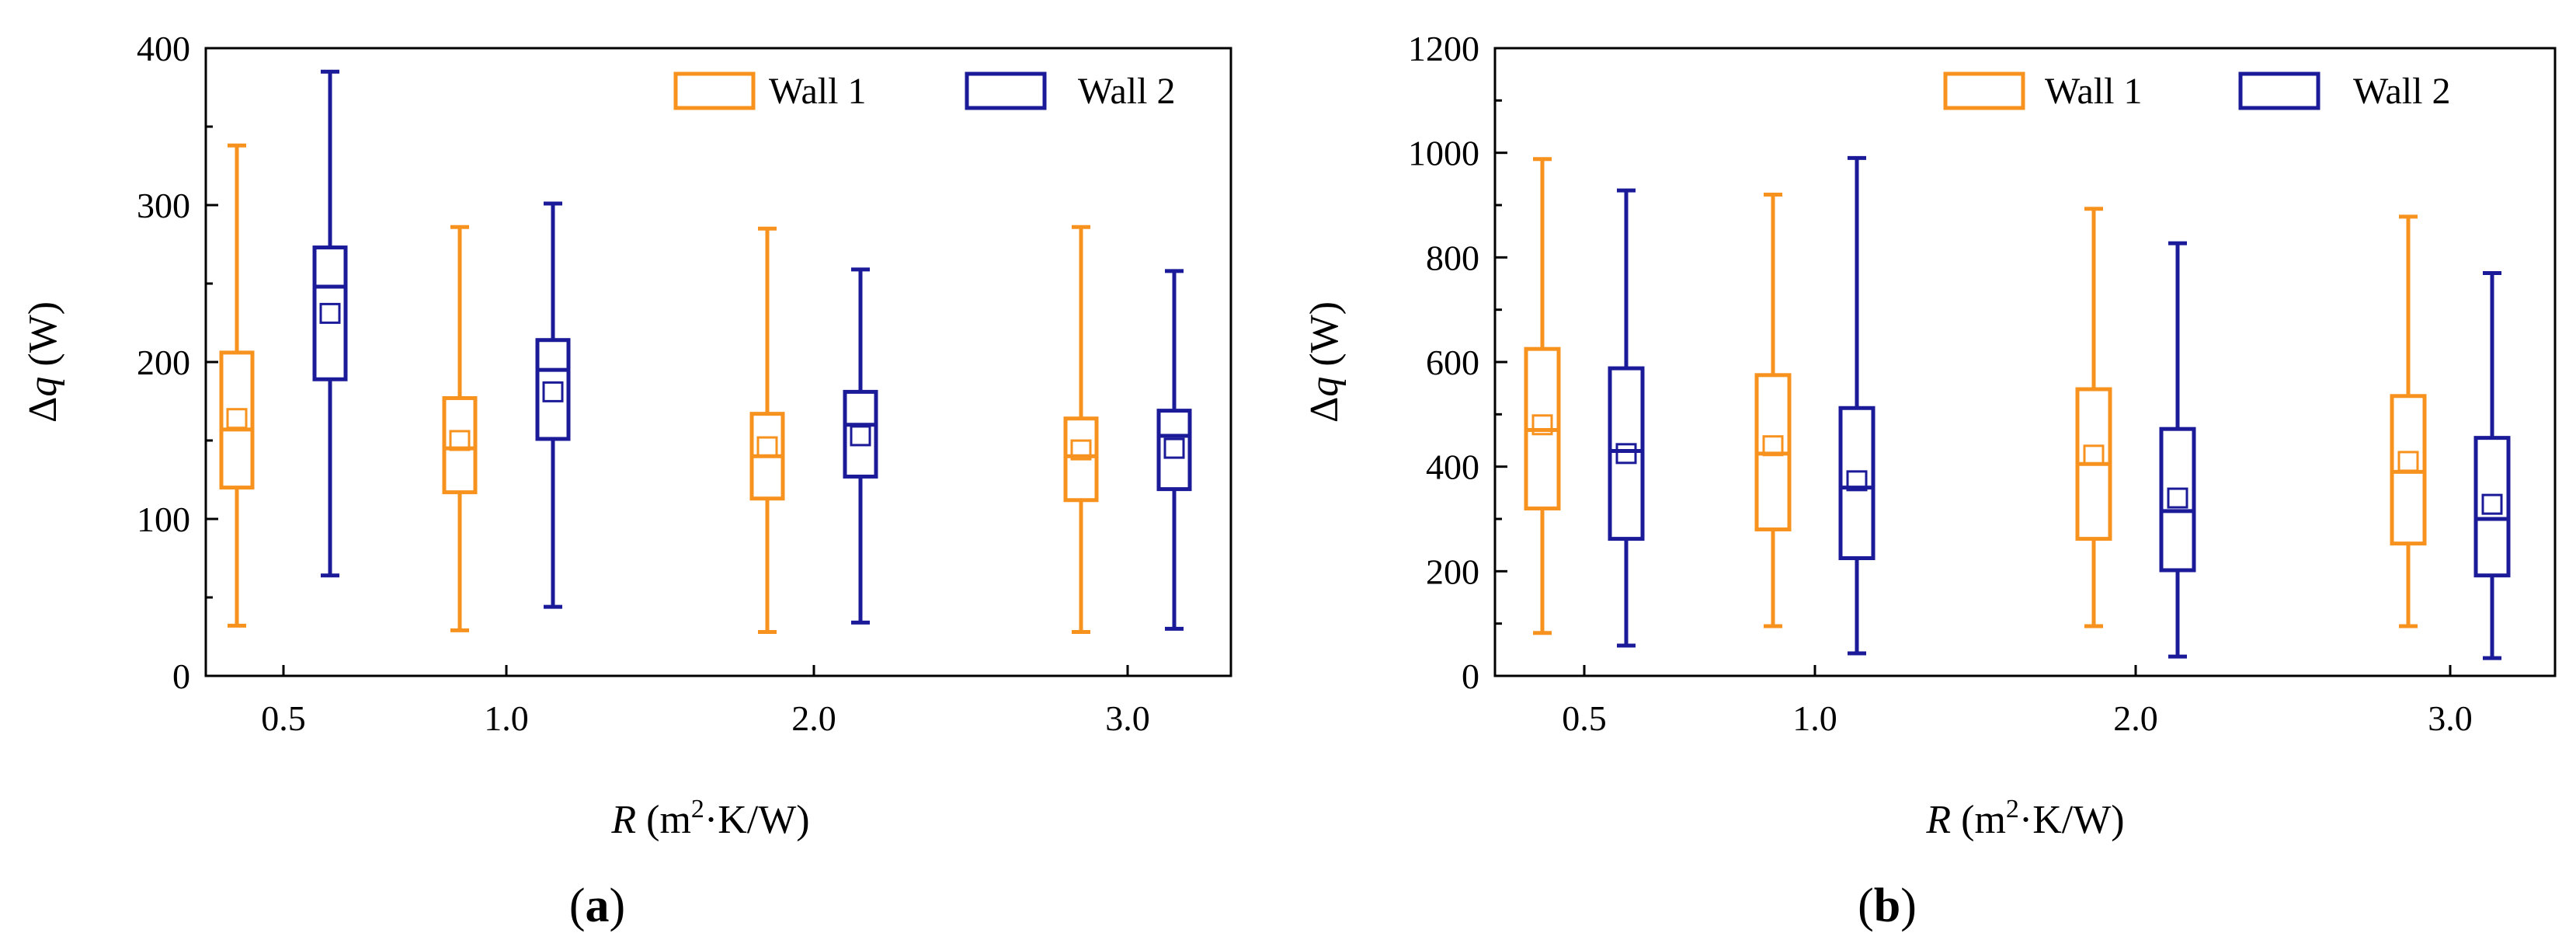 The height and width of the screenshot is (947, 2576). What do you see at coordinates (1542, 396) in the screenshot?
I see `box-wall-1-0.5` at bounding box center [1542, 396].